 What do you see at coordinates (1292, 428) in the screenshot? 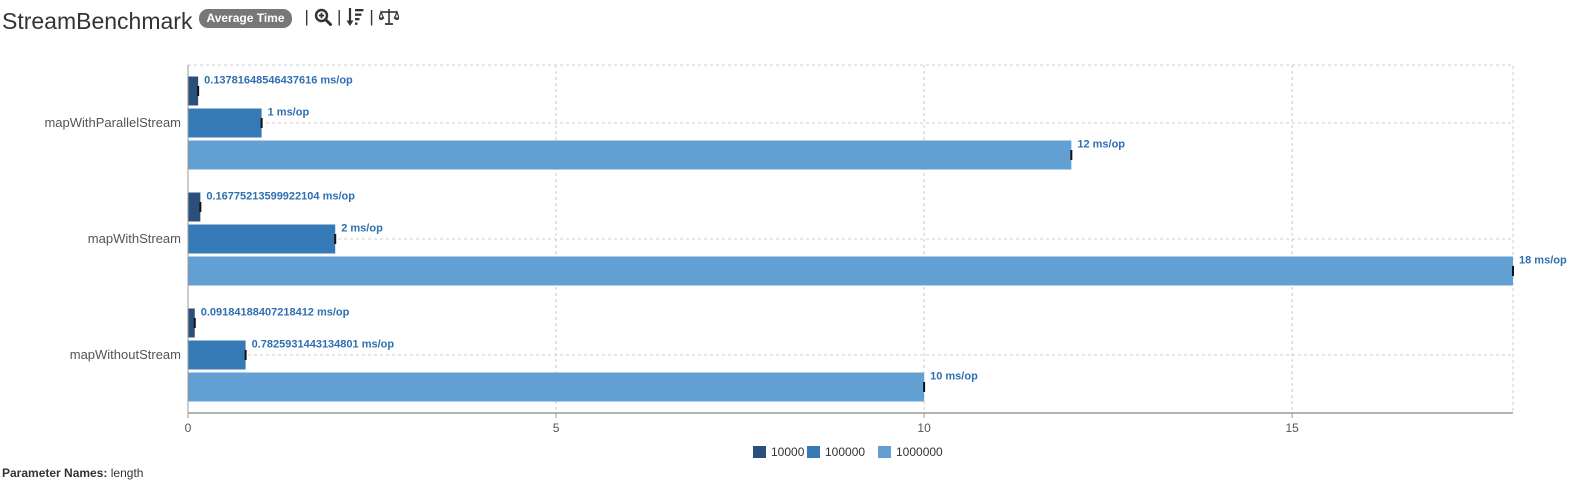
I see `x-tick-label: 15` at bounding box center [1292, 428].